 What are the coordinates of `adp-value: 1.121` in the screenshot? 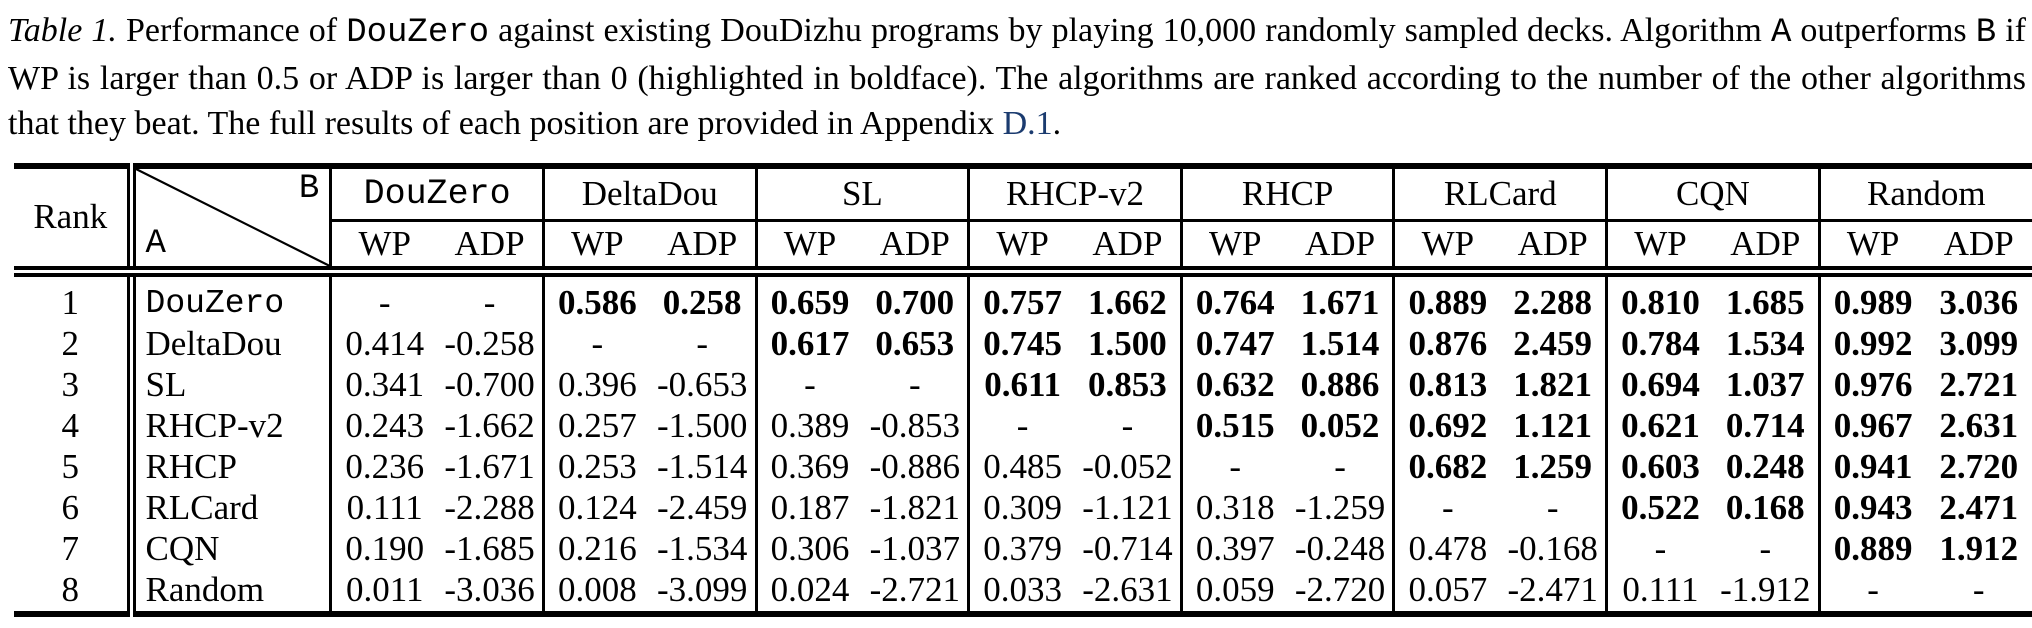 It's located at (1554, 426).